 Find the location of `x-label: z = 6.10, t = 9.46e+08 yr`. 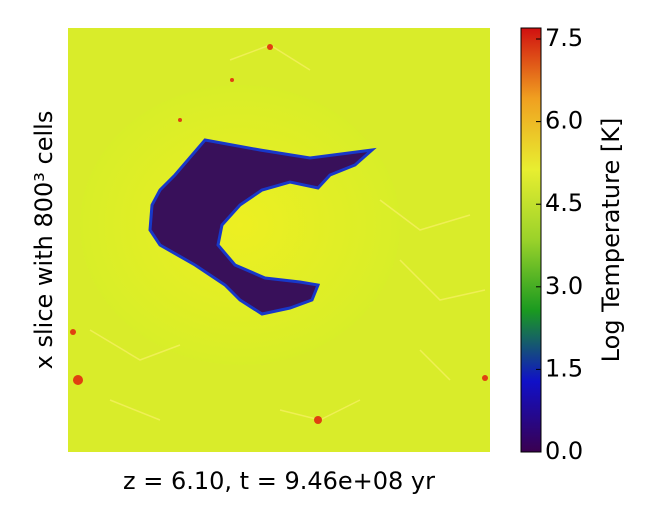

x-label: z = 6.10, t = 9.46e+08 yr is located at coordinates (279, 481).